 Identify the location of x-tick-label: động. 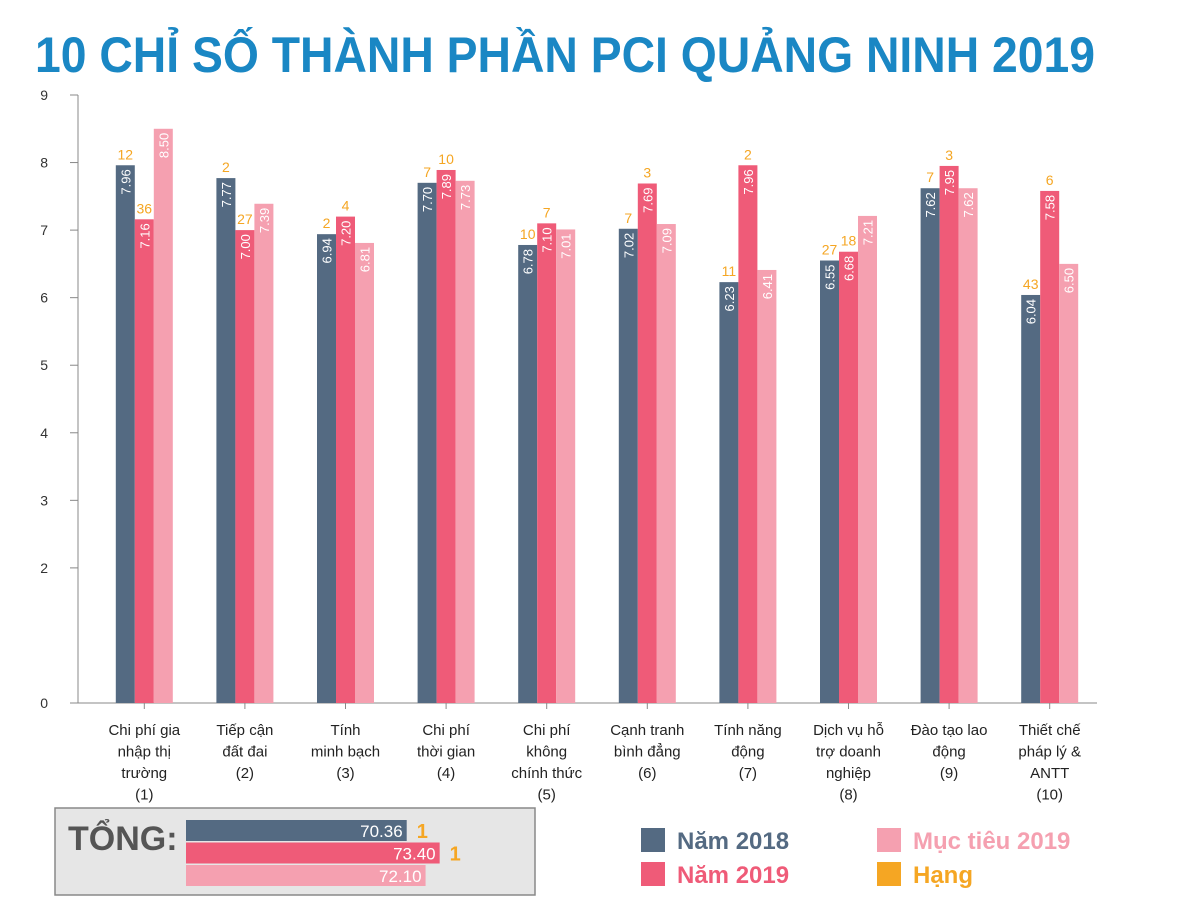
(747, 752).